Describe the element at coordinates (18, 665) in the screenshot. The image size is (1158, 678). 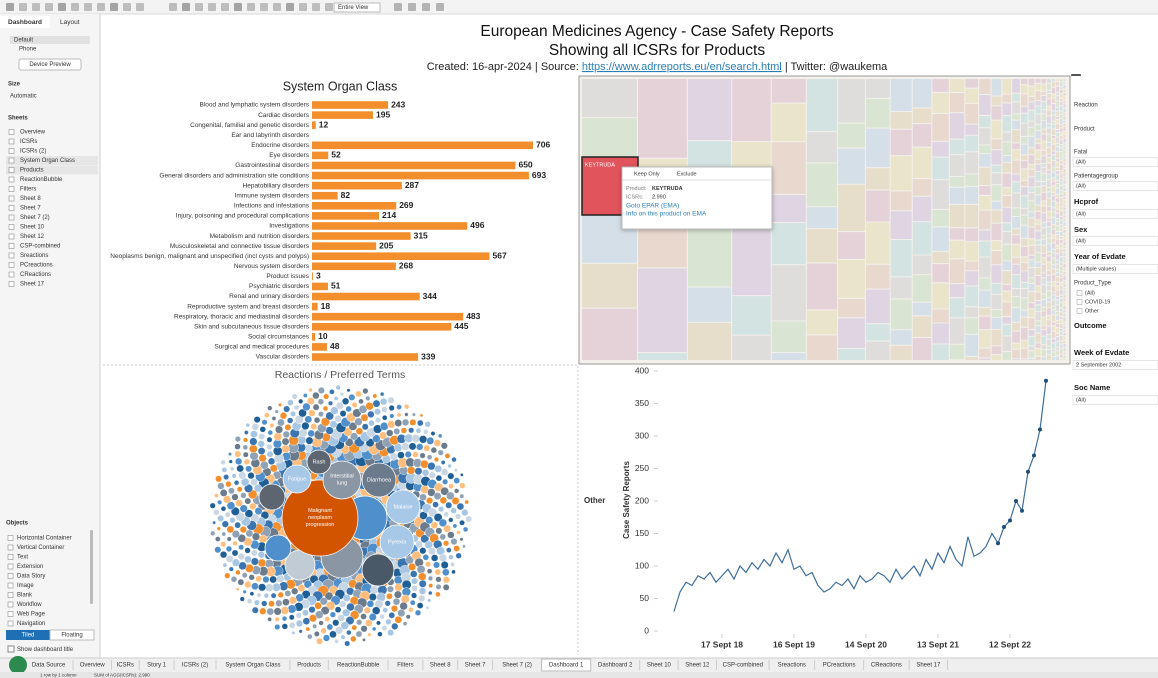
I see `data-source-icon` at that location.